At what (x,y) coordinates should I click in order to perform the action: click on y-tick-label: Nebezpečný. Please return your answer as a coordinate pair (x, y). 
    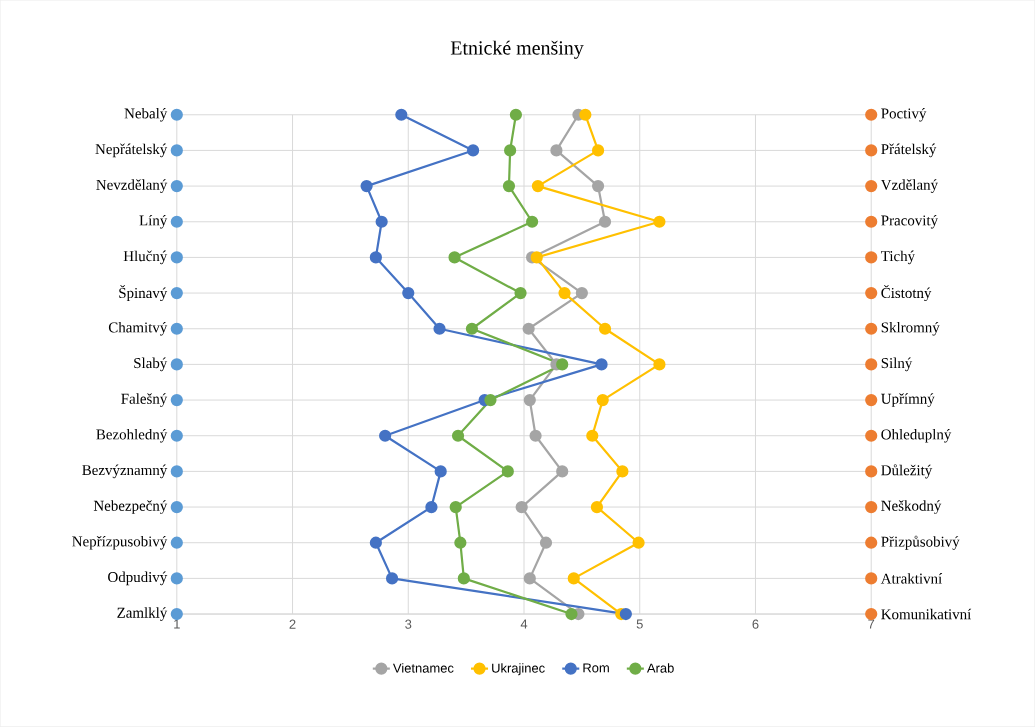
    Looking at the image, I should click on (130, 507).